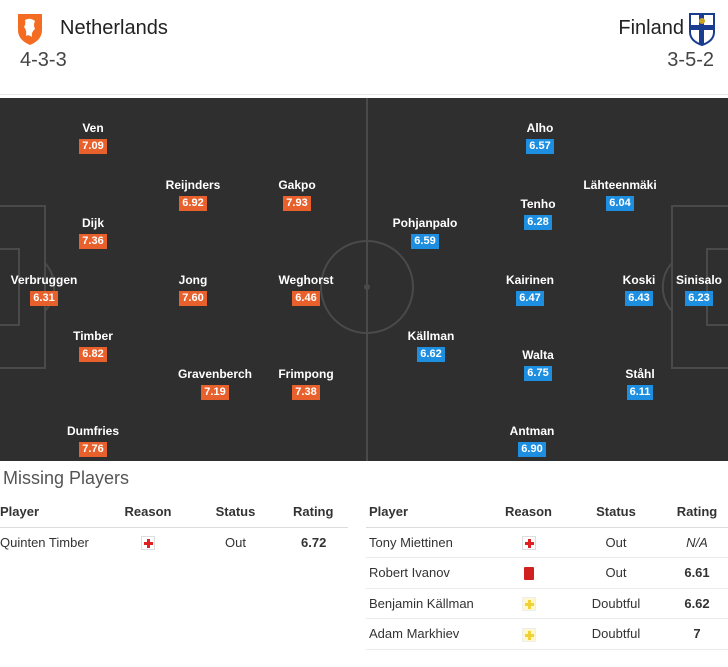  What do you see at coordinates (530, 289) in the screenshot?
I see `away-player-kairinen: Kairinen 6.47` at bounding box center [530, 289].